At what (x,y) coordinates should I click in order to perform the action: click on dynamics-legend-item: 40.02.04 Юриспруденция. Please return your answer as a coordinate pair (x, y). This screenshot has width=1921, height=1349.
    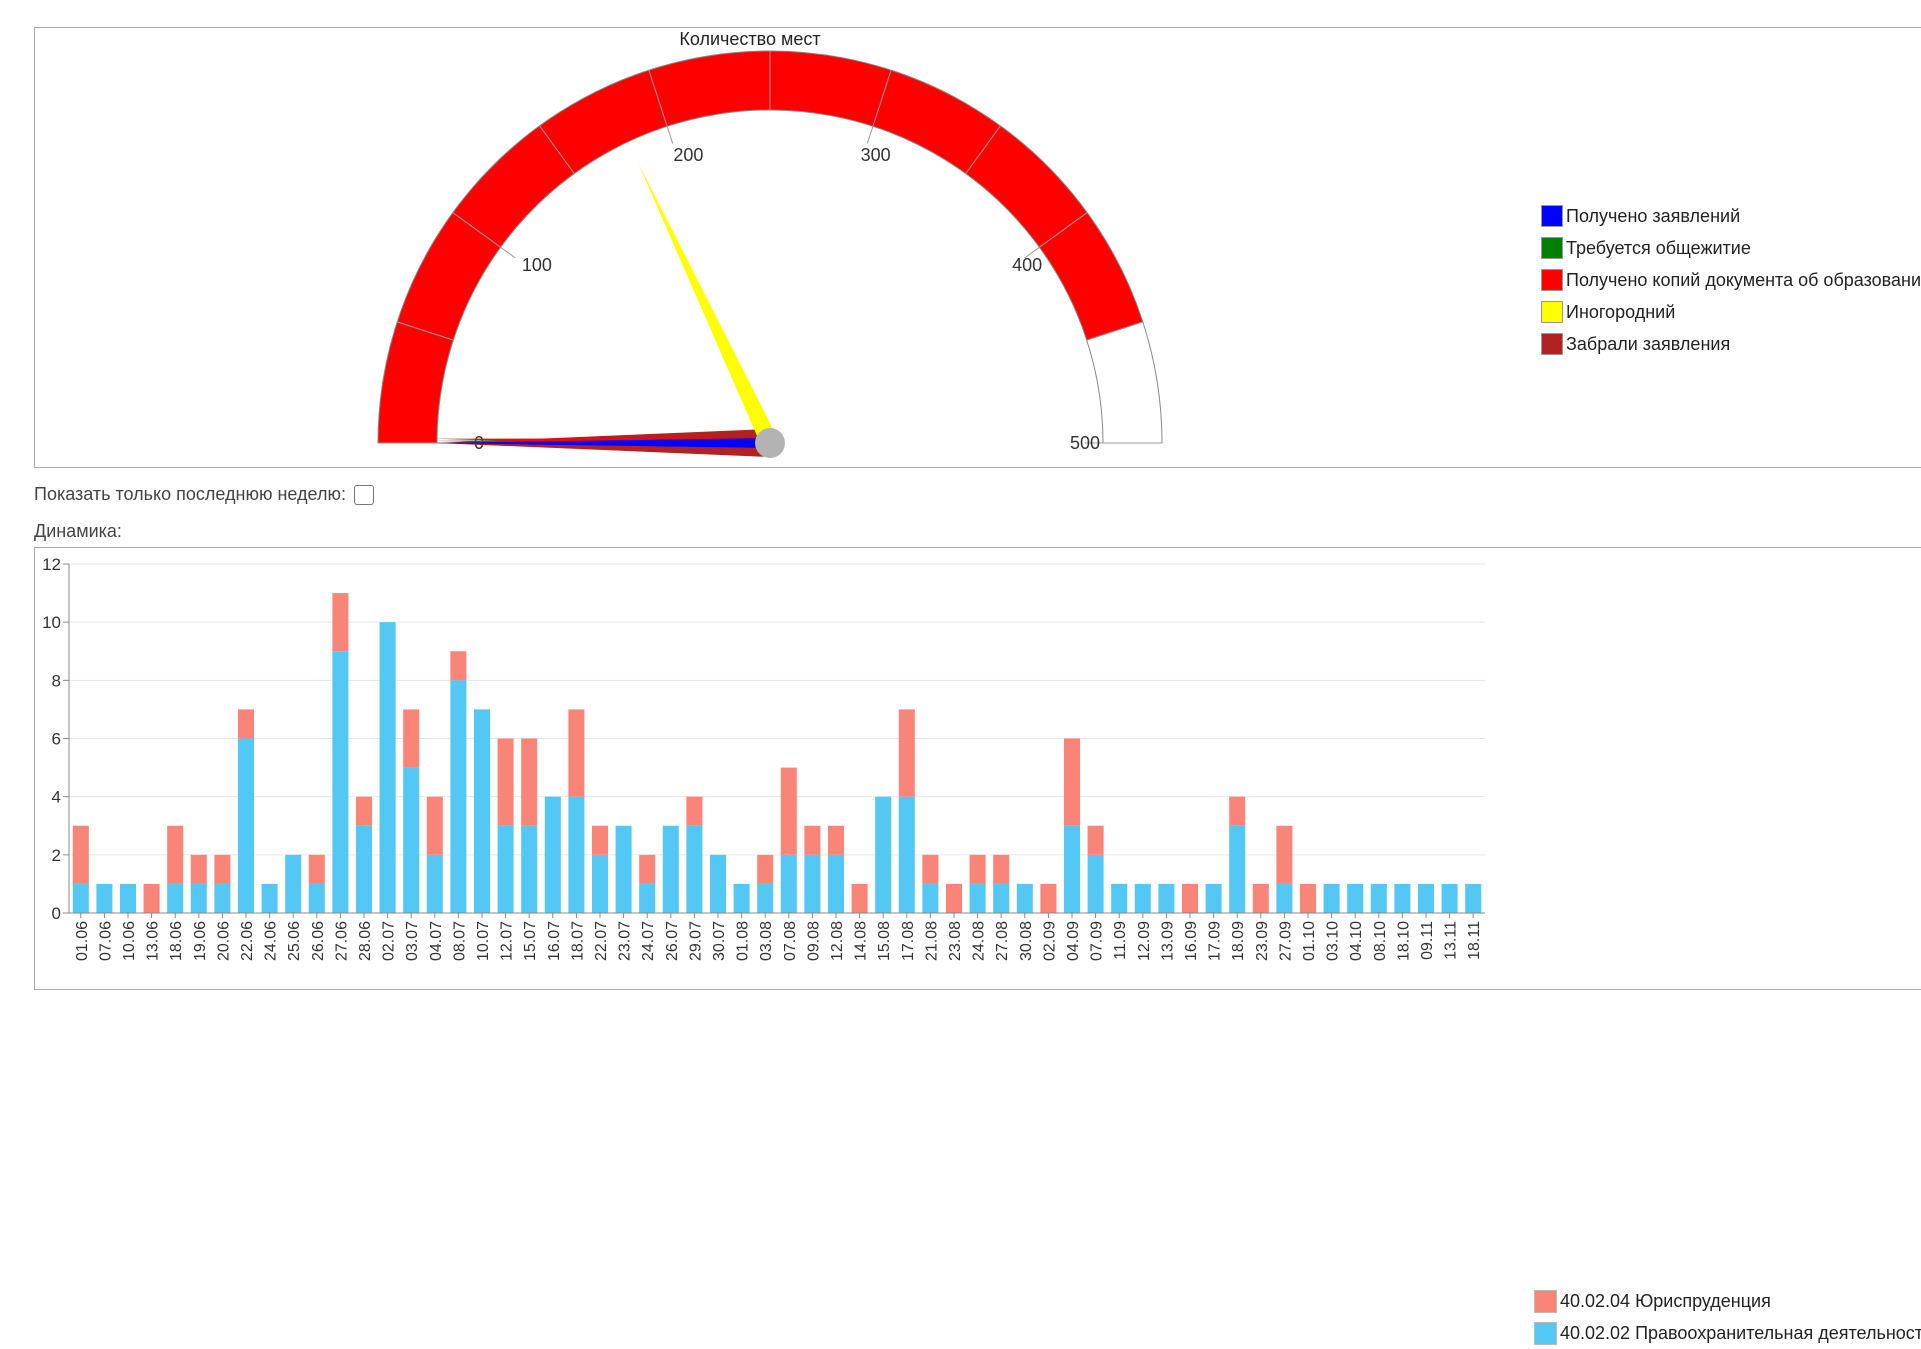
    Looking at the image, I should click on (1727, 1301).